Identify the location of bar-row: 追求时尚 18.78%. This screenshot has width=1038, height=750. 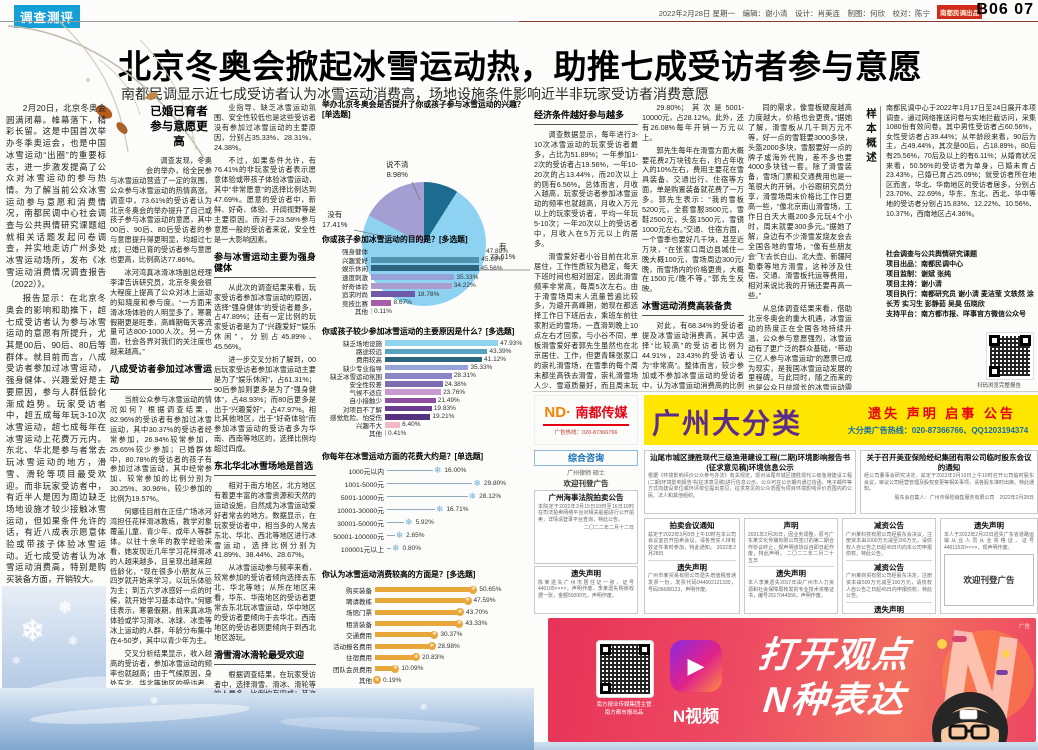
(426, 295).